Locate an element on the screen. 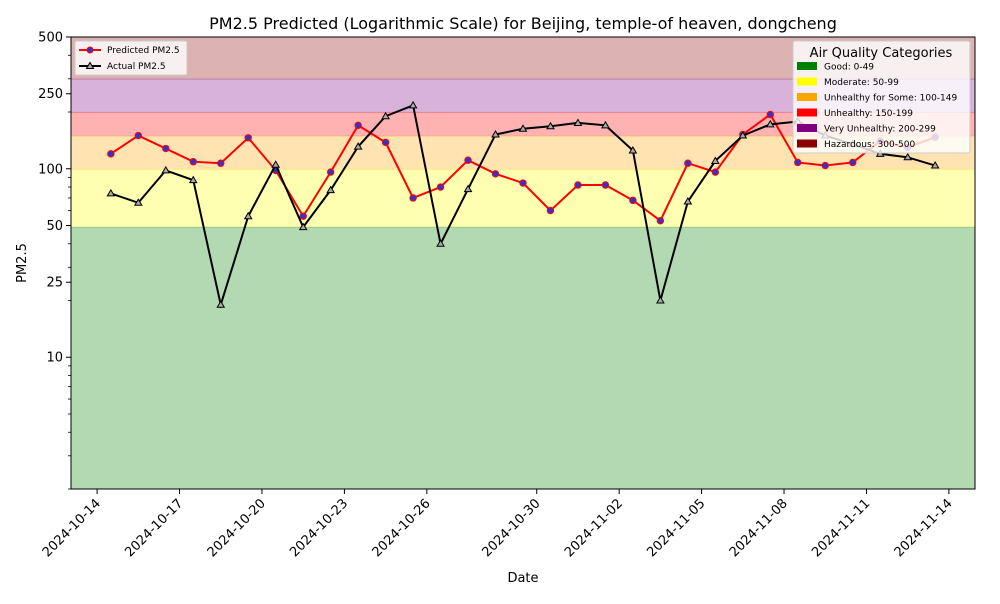 The height and width of the screenshot is (604, 1000). x-tick-label: 2024-11-14 is located at coordinates (924, 528).